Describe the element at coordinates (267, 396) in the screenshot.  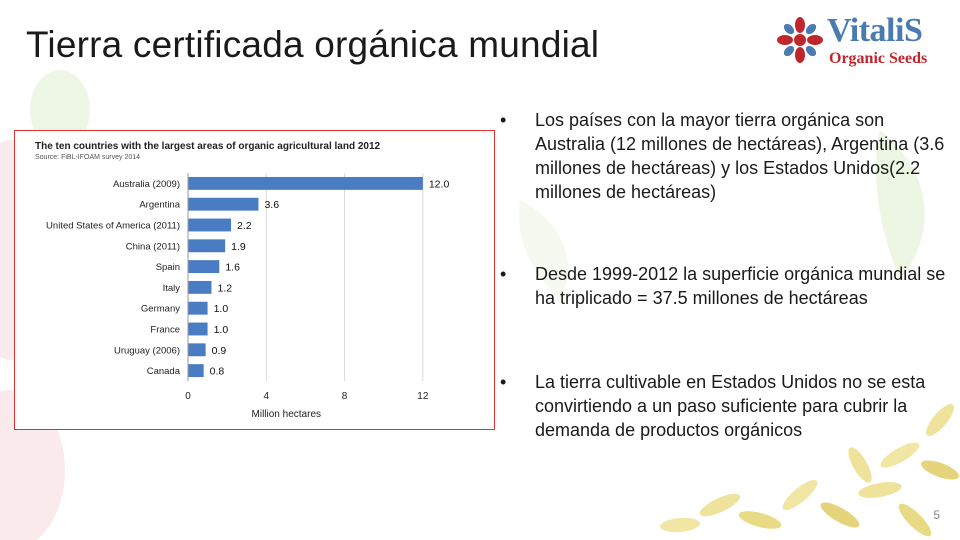
I see `x-tick-label: 4` at that location.